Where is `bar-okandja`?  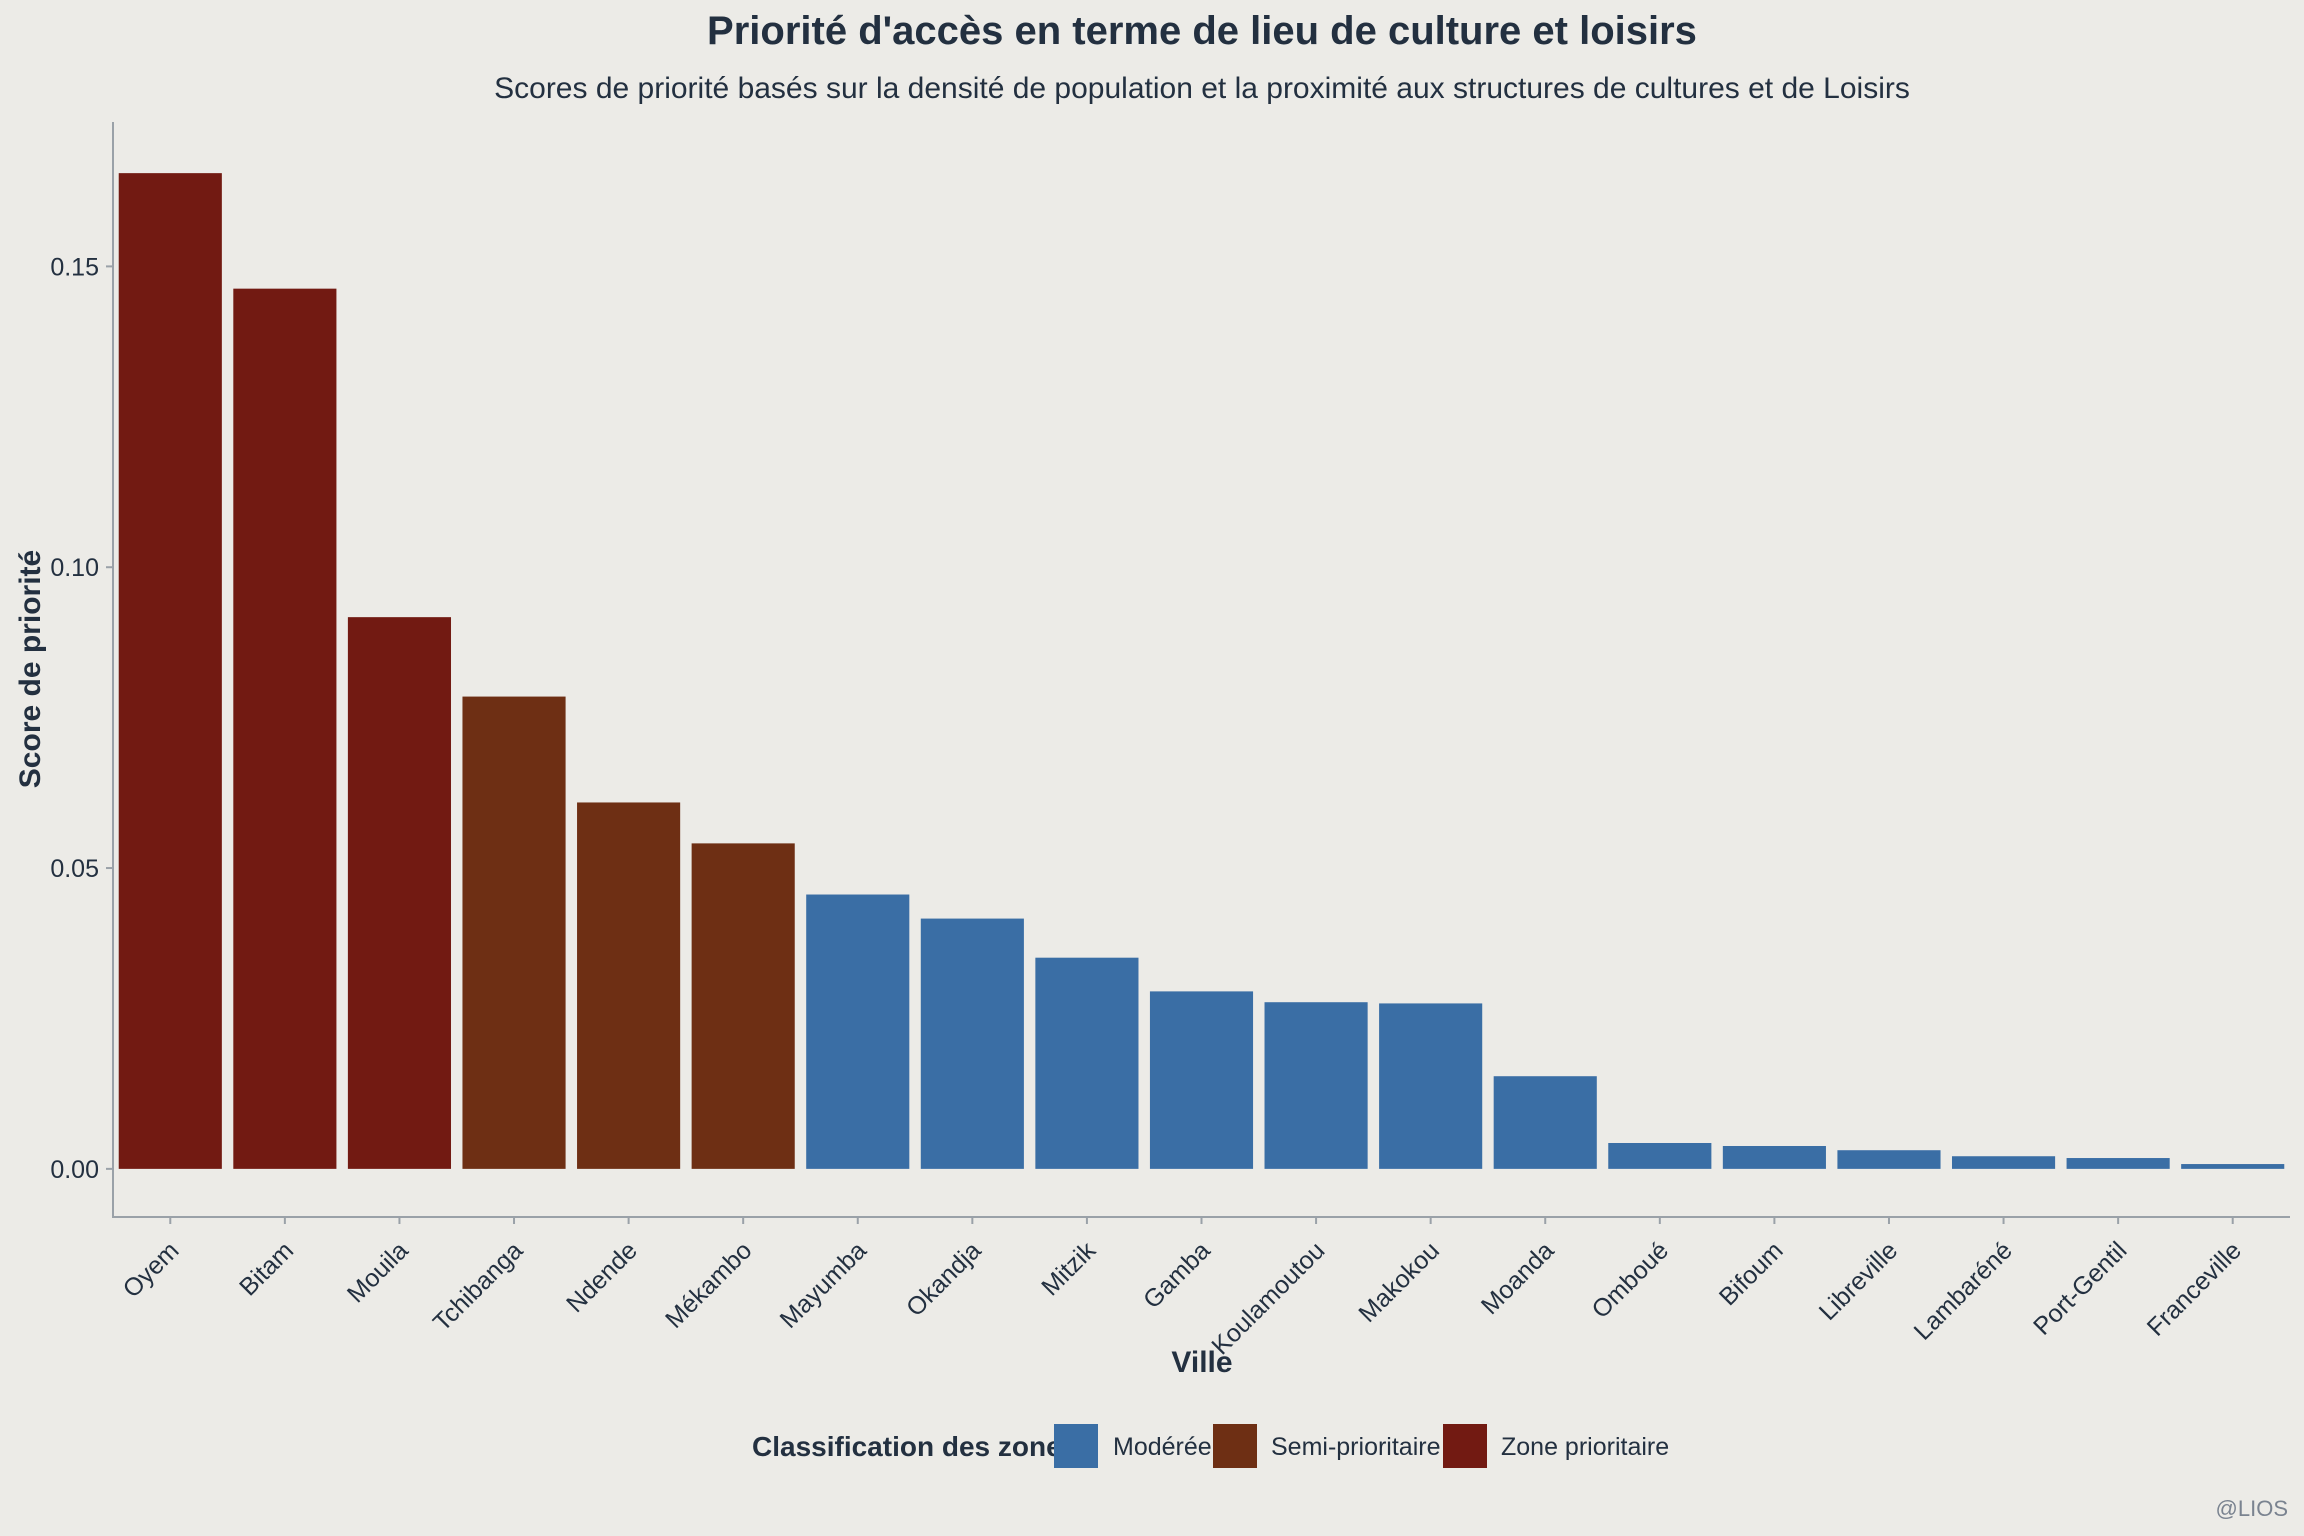
bar-okandja is located at coordinates (972, 1043).